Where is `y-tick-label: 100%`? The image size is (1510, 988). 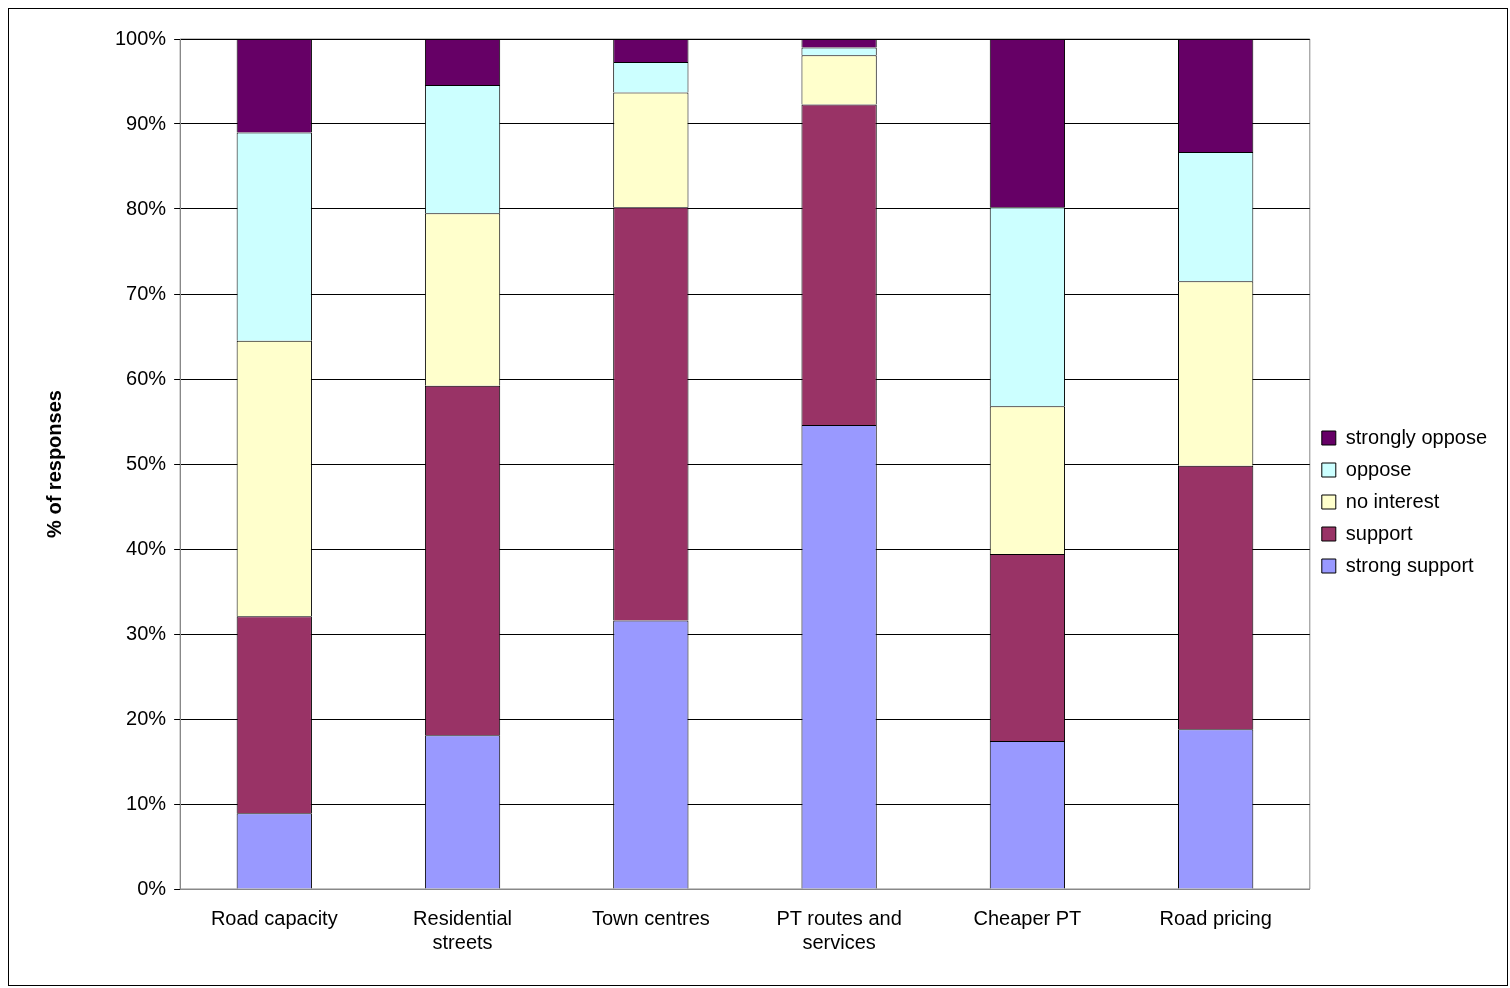 y-tick-label: 100% is located at coordinates (141, 37).